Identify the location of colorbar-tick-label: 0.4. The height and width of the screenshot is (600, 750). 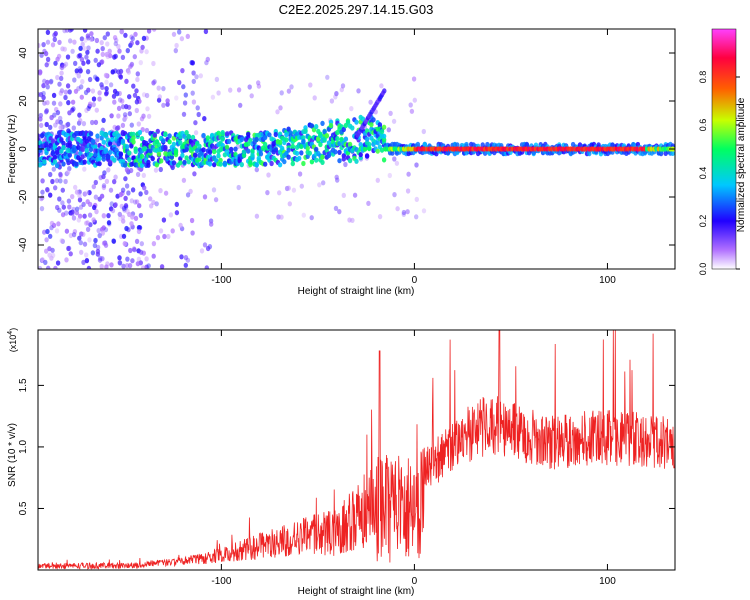
(703, 173).